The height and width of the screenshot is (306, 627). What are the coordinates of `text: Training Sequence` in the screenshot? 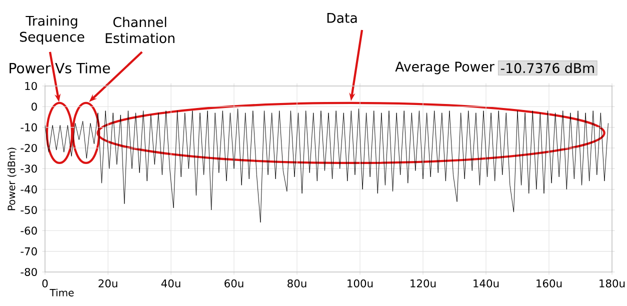 It's located at (52, 30).